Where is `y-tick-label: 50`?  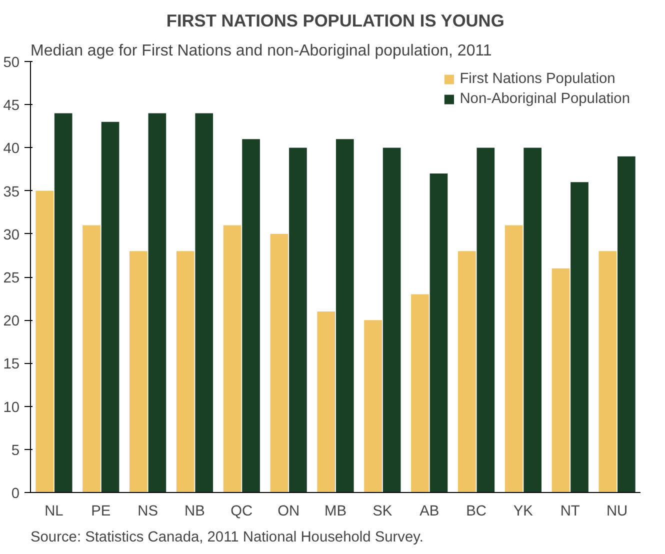
y-tick-label: 50 is located at coordinates (11, 63).